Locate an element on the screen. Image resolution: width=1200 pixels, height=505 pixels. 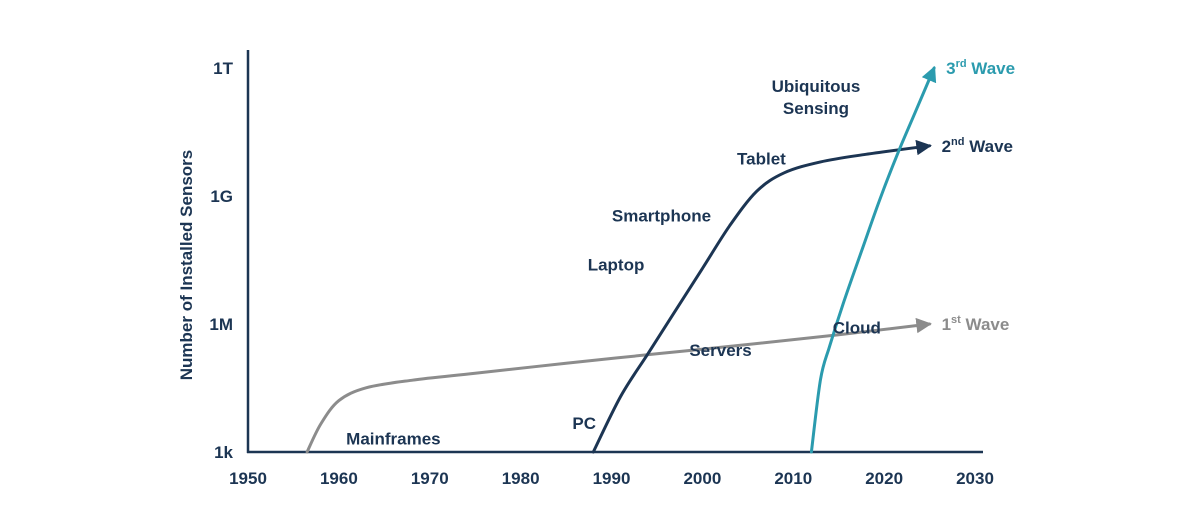
series-line-wave1 is located at coordinates (618, 385).